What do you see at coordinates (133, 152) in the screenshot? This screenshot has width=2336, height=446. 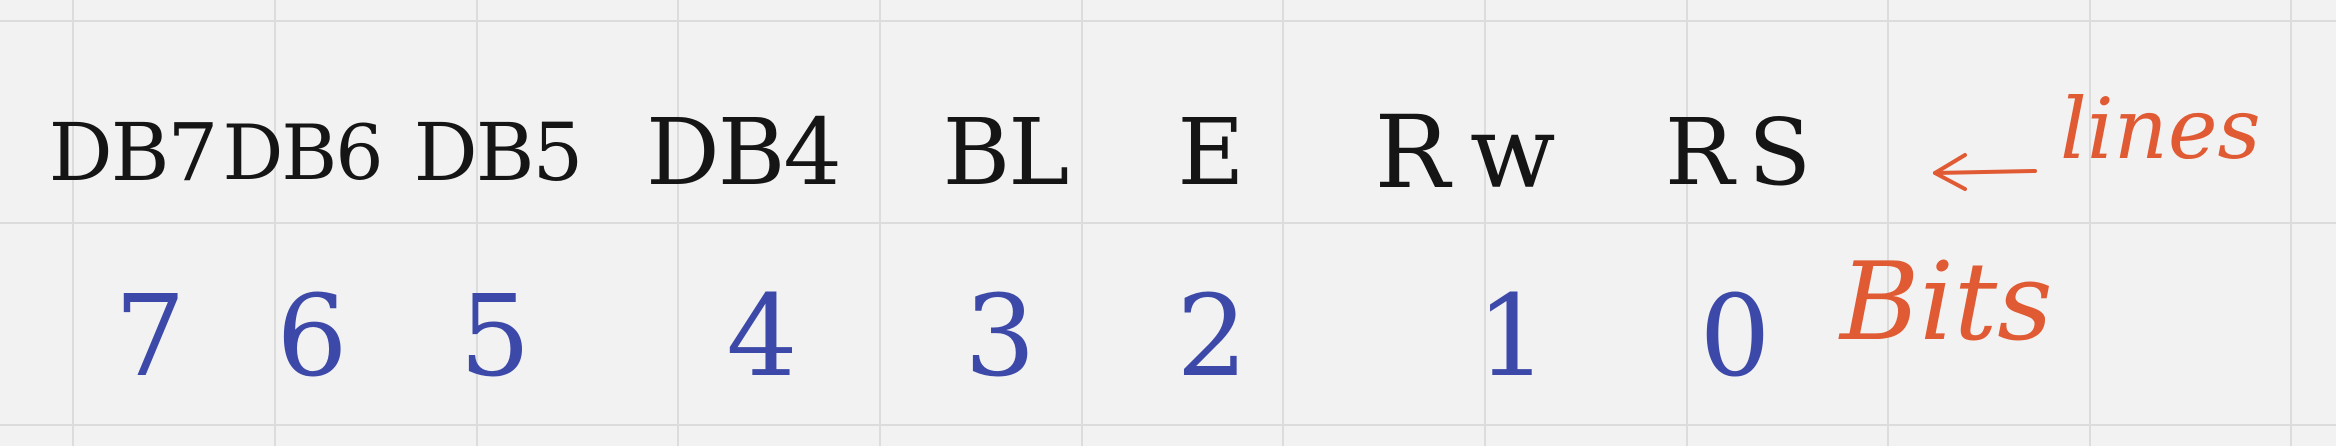 I see `pin-label-db7: DB7` at bounding box center [133, 152].